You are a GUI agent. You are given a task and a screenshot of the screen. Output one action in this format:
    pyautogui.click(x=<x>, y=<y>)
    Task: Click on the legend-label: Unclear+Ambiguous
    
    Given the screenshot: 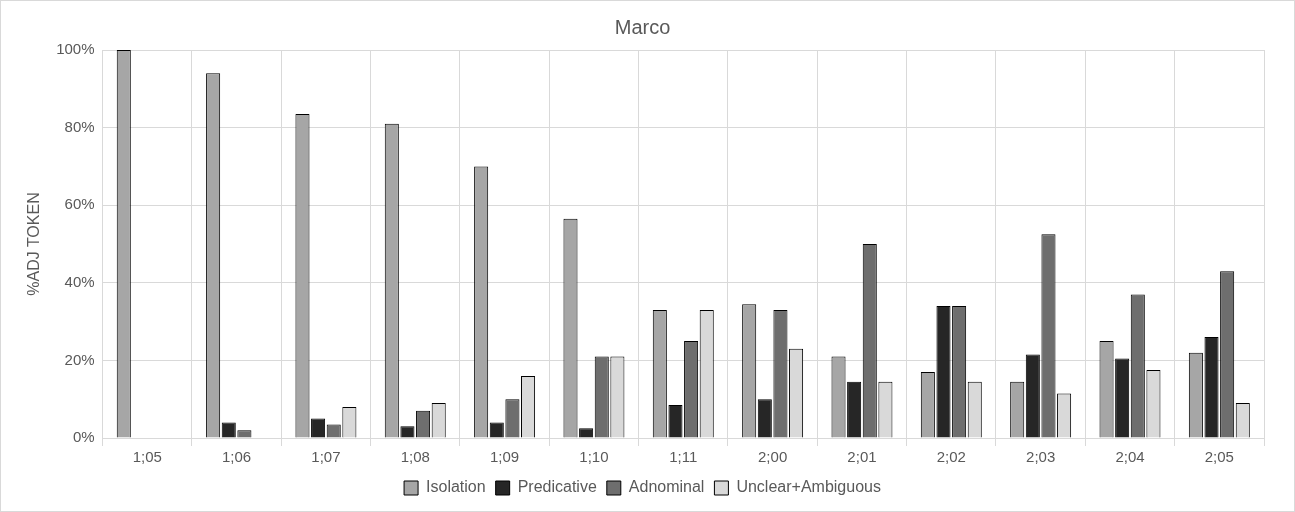 What is the action you would take?
    pyautogui.click(x=808, y=487)
    